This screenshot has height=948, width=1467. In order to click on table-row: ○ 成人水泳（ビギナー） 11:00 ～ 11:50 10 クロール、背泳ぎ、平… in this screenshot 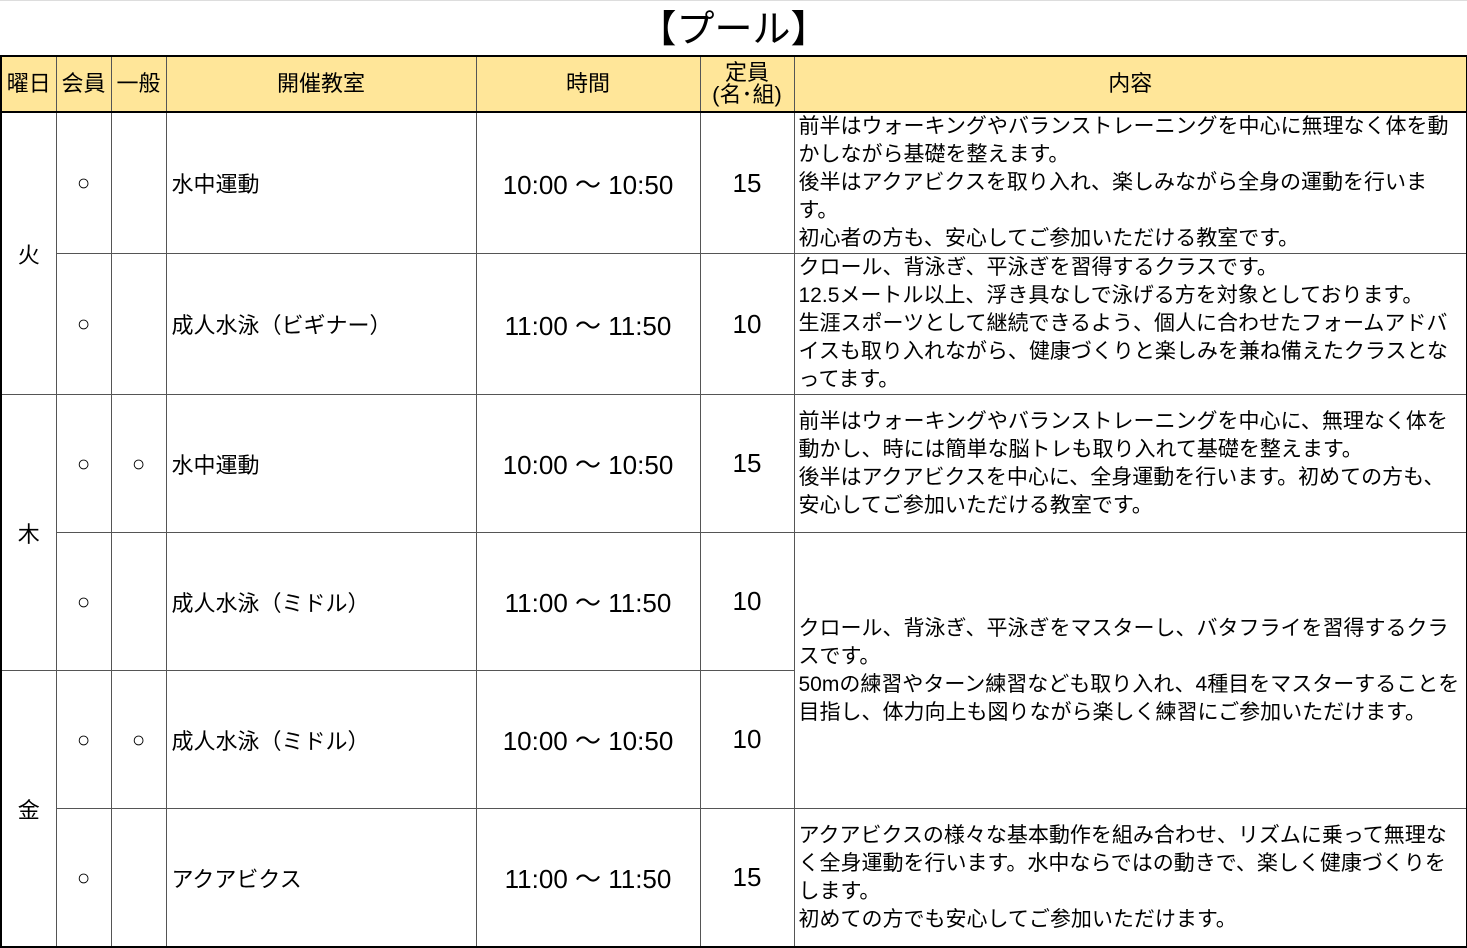, I will do `click(734, 324)`.